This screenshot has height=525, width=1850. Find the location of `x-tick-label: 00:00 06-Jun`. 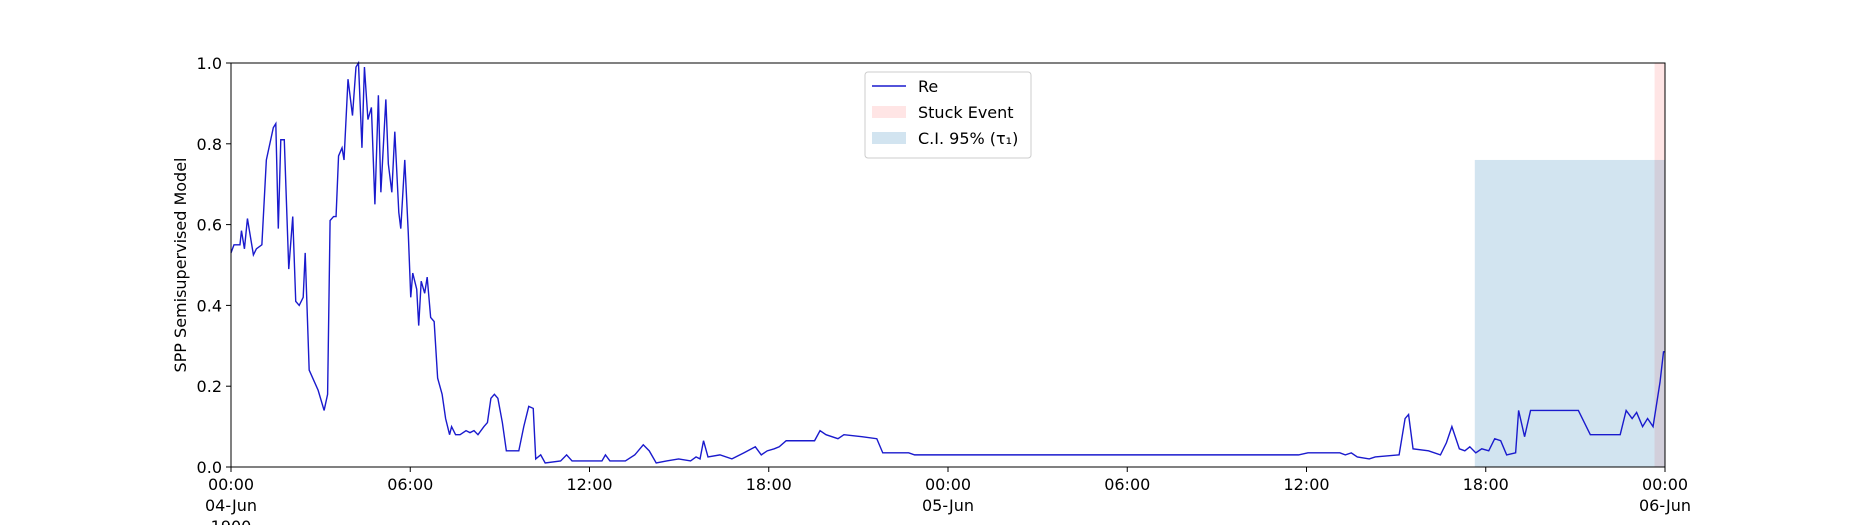

x-tick-label: 00:00 06-Jun is located at coordinates (1665, 495).